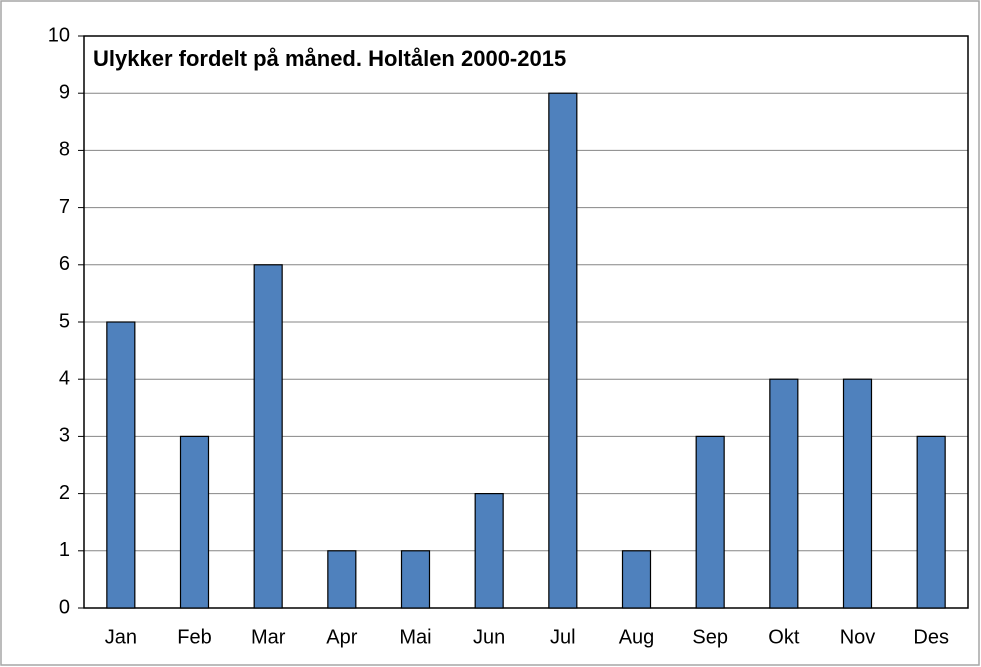 The width and height of the screenshot is (981, 667). What do you see at coordinates (64, 436) in the screenshot?
I see `y-tick-label: 3` at bounding box center [64, 436].